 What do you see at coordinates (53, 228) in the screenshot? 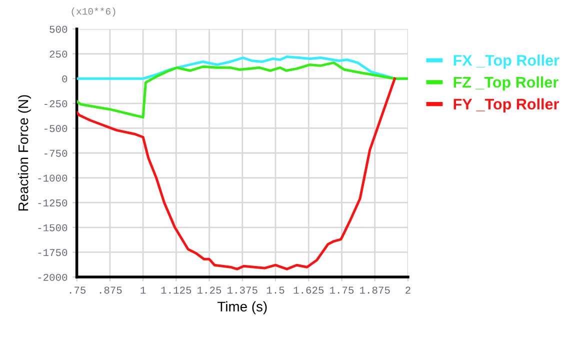
I see `y-tick-label: -1500` at bounding box center [53, 228].